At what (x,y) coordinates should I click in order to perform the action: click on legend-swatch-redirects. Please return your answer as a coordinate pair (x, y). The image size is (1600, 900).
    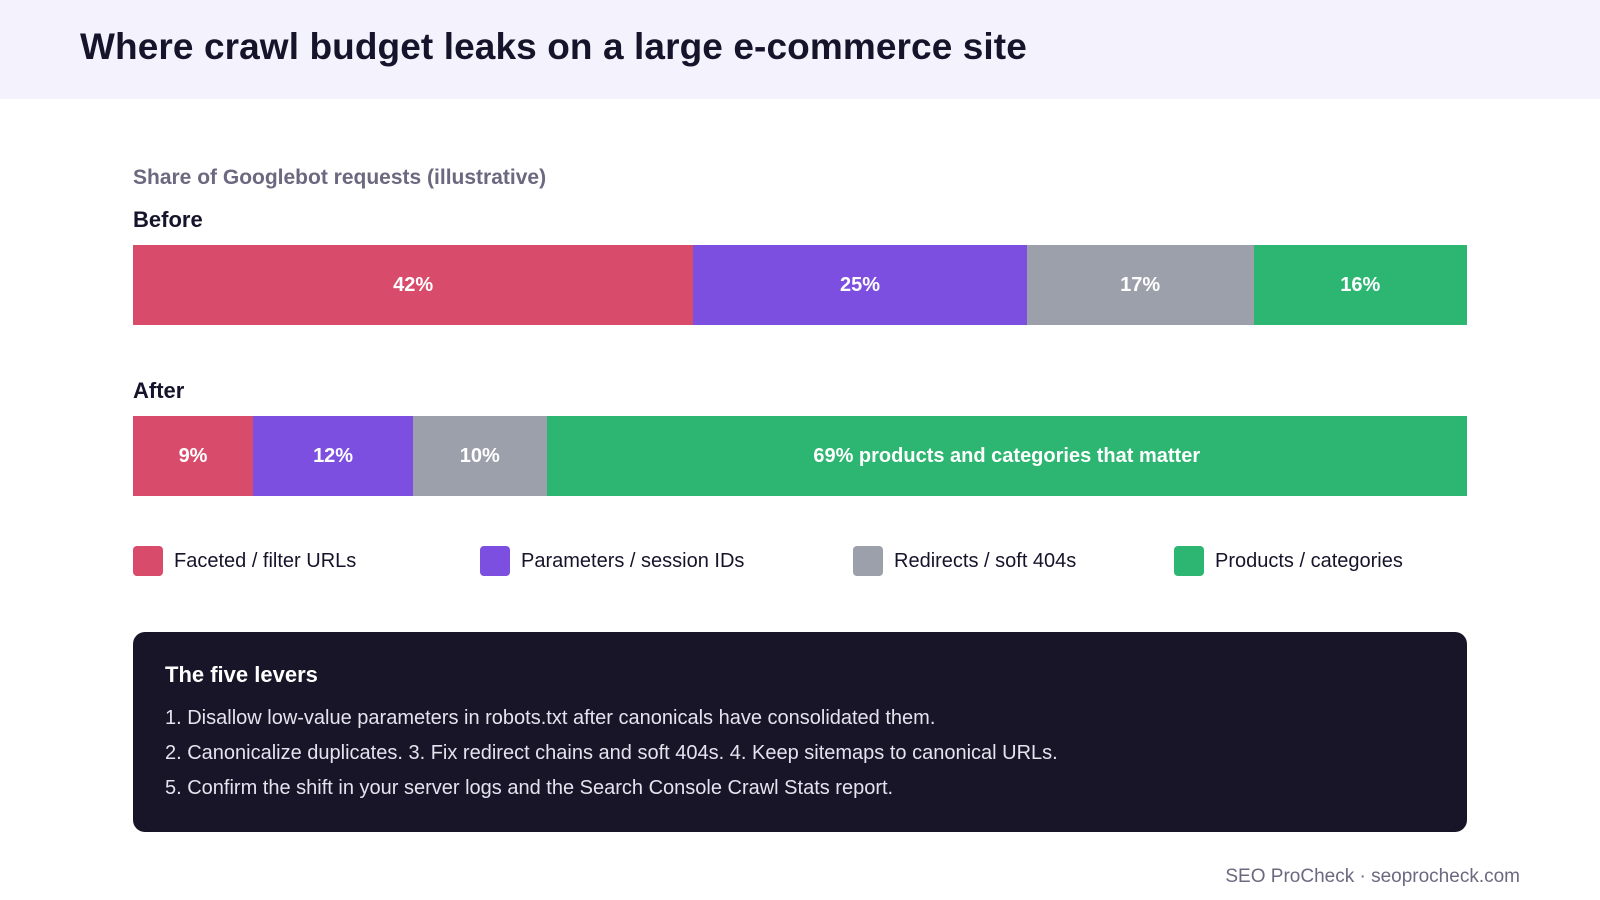
    Looking at the image, I should click on (868, 561).